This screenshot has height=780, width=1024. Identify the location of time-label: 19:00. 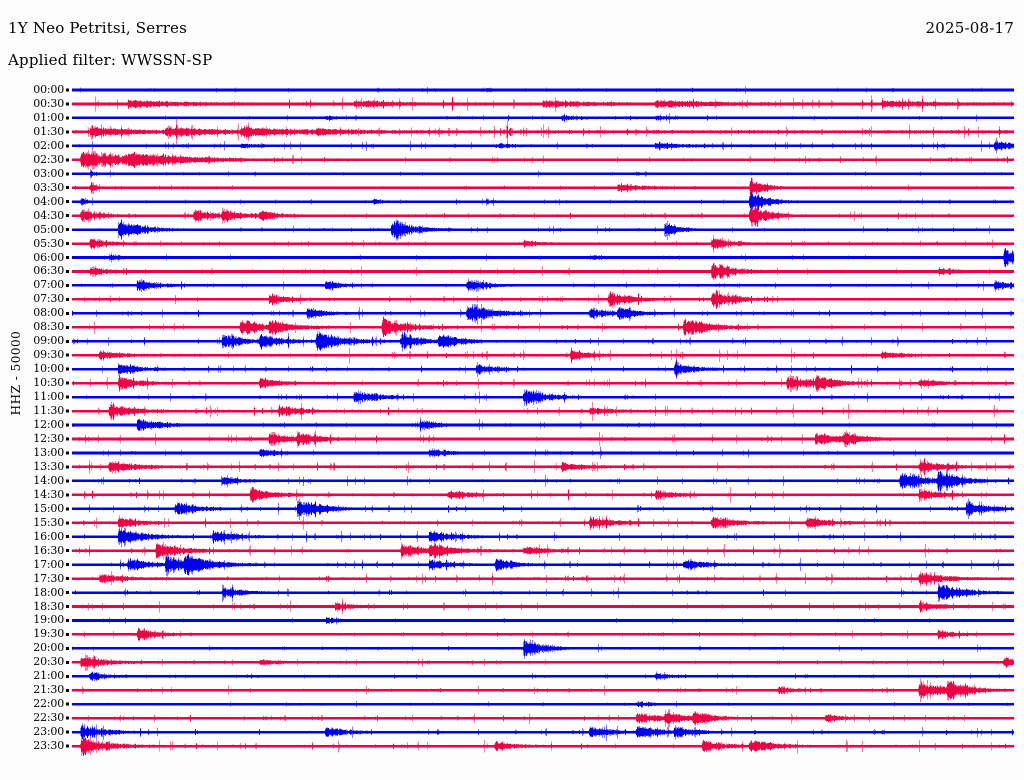
(48, 620).